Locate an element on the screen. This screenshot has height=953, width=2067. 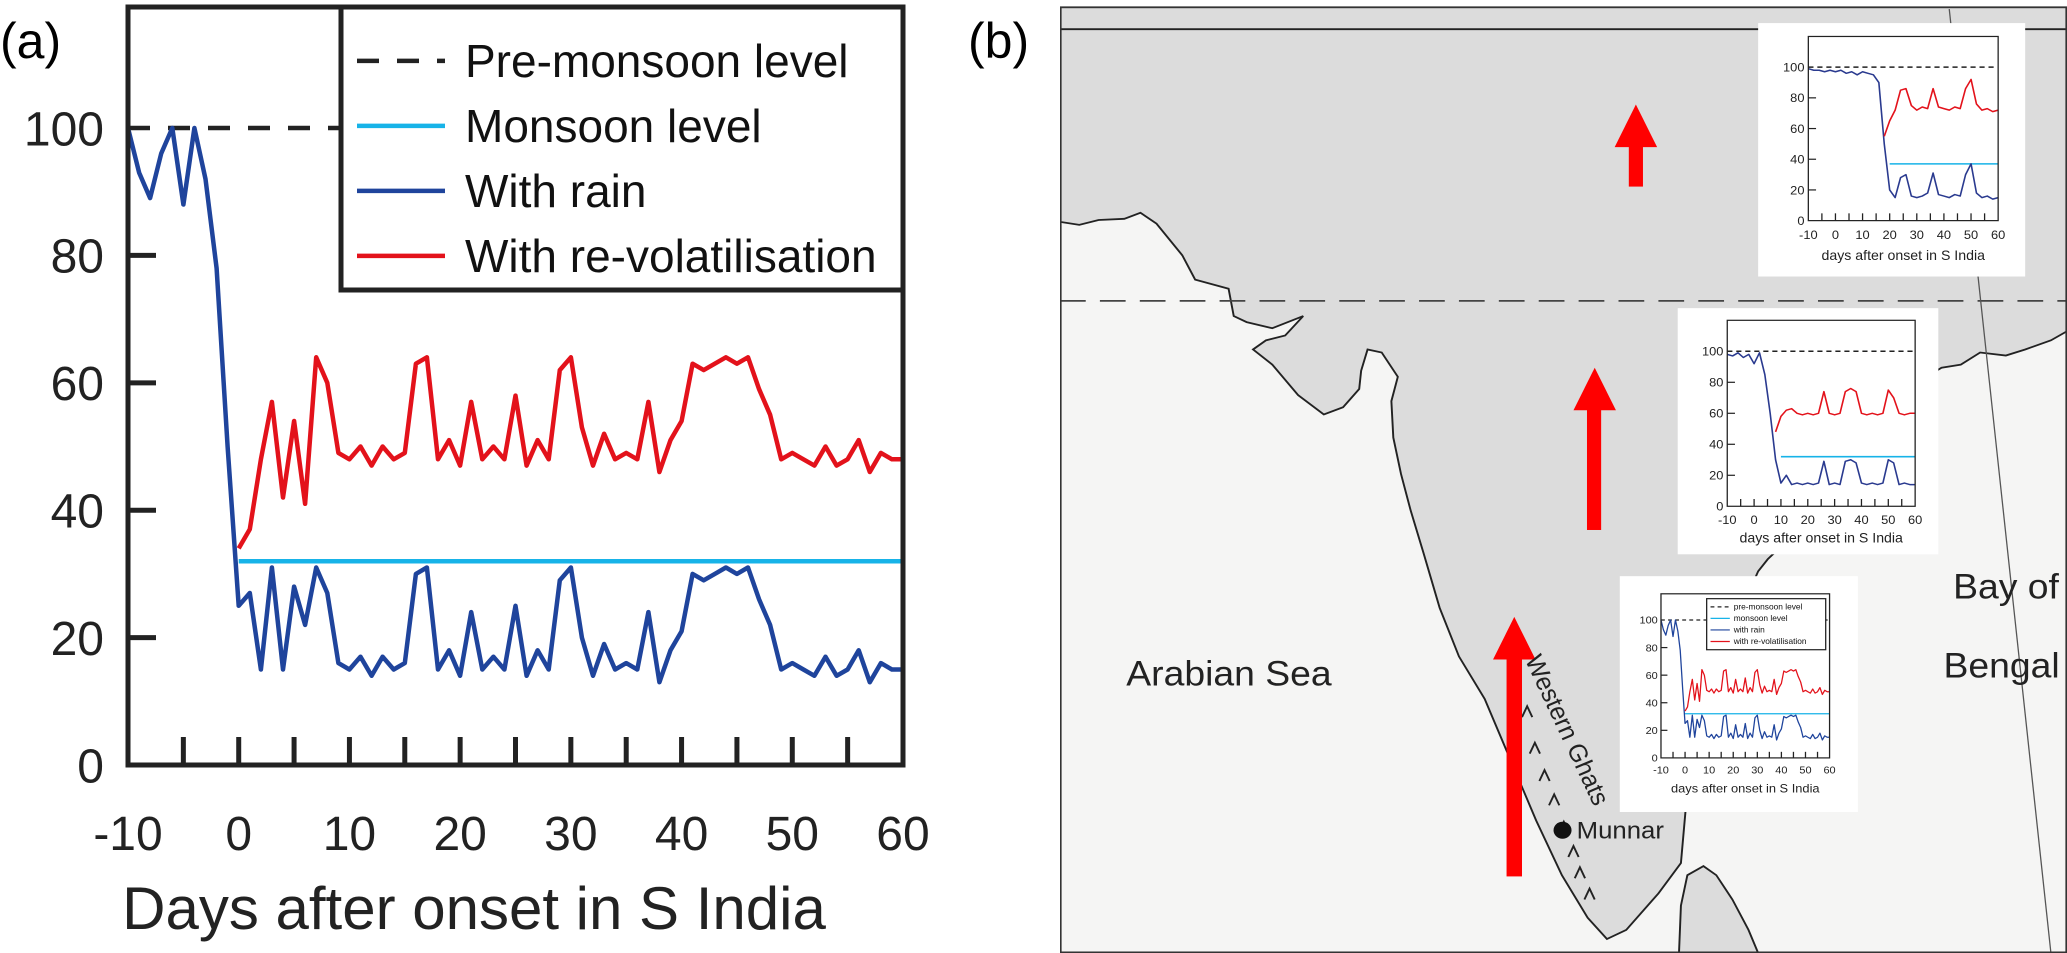
arabian-sea-label: Arabian Sea is located at coordinates (1229, 674).